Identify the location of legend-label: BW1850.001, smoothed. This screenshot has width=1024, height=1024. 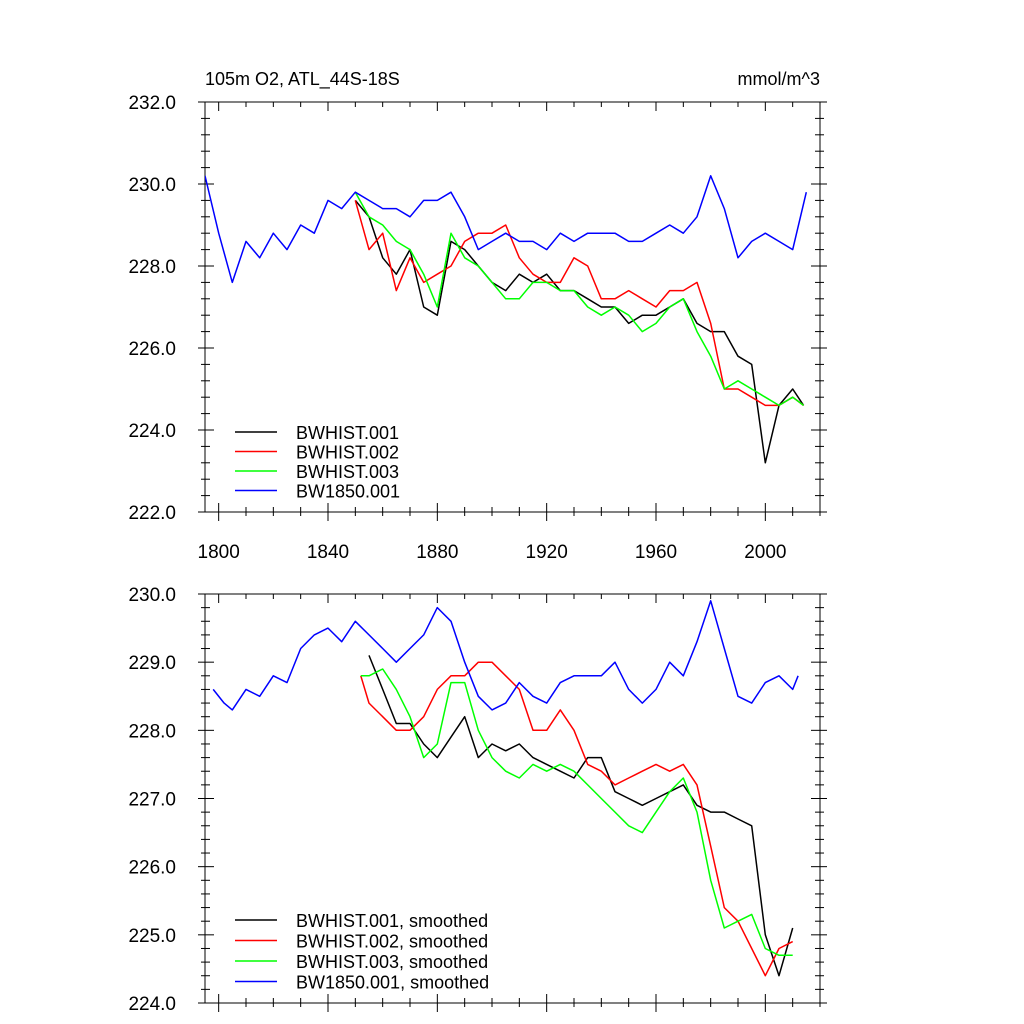
(392, 983).